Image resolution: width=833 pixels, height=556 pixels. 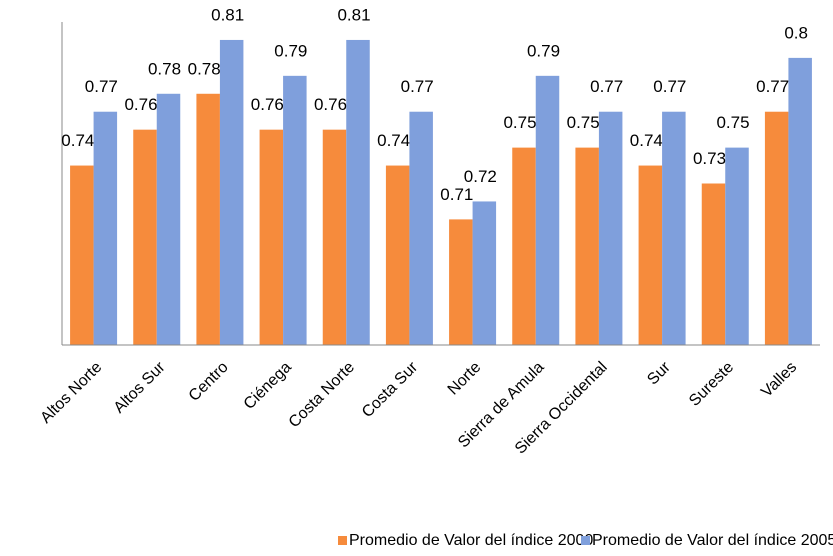 I want to click on x-tick-label: Costa Norte, so click(x=322, y=395).